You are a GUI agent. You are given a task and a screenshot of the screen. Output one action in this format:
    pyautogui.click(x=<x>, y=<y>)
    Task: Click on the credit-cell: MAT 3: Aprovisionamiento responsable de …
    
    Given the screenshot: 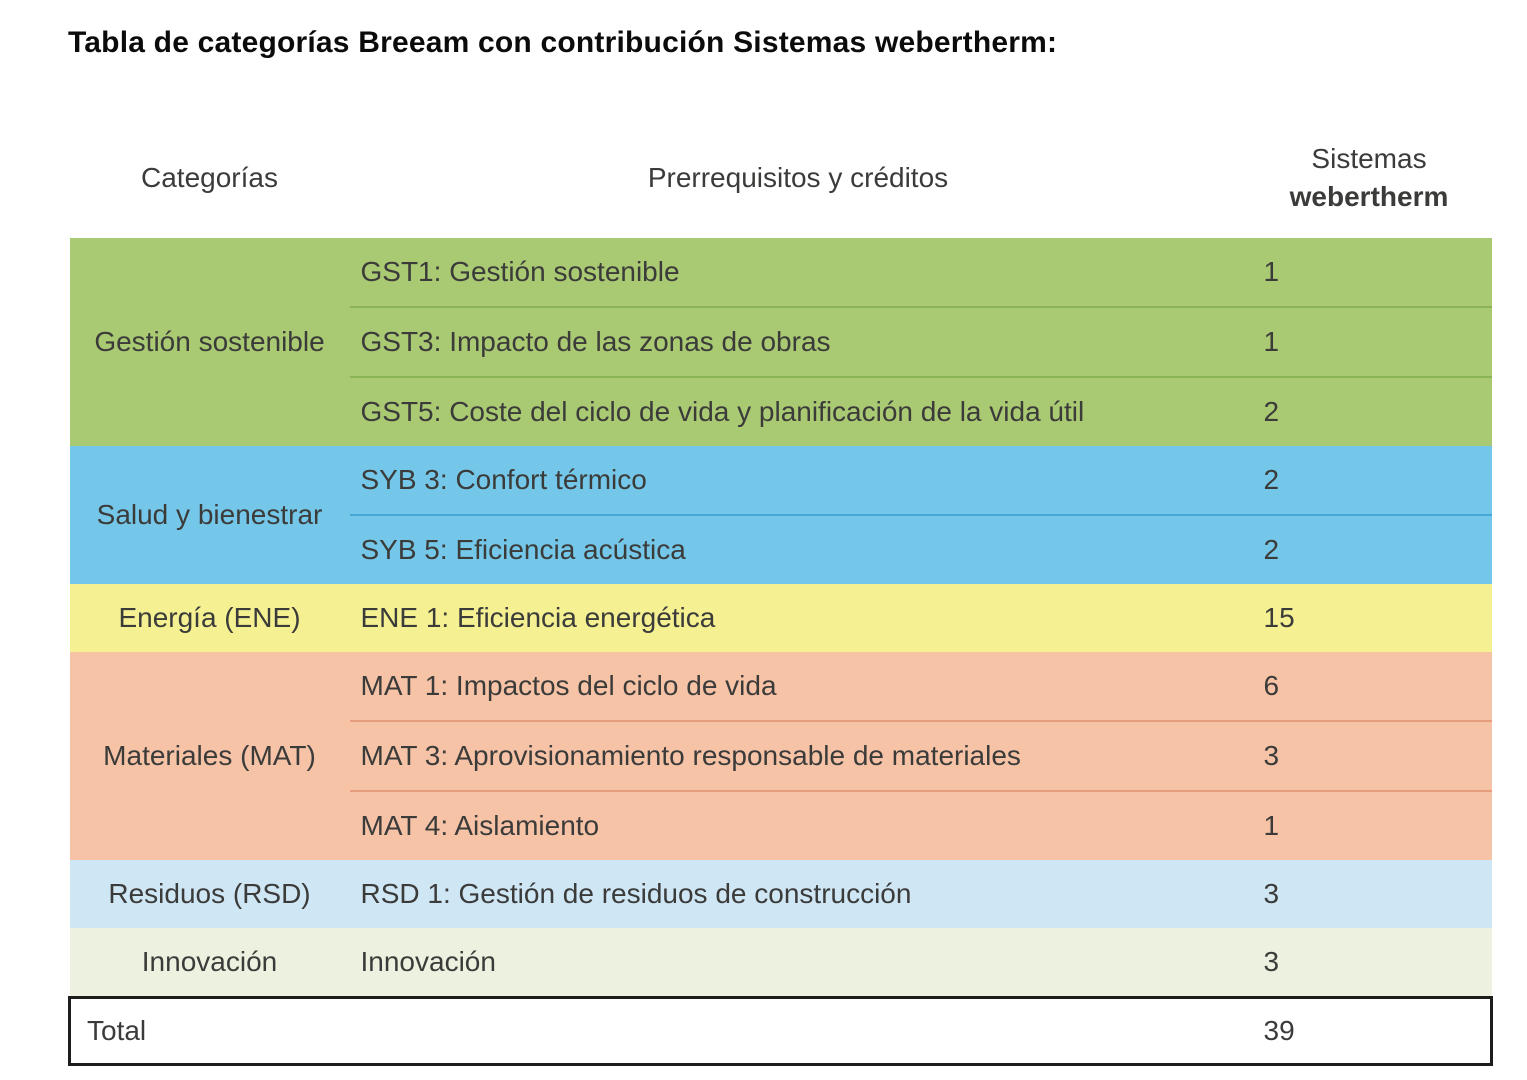 What is the action you would take?
    pyautogui.click(x=798, y=755)
    